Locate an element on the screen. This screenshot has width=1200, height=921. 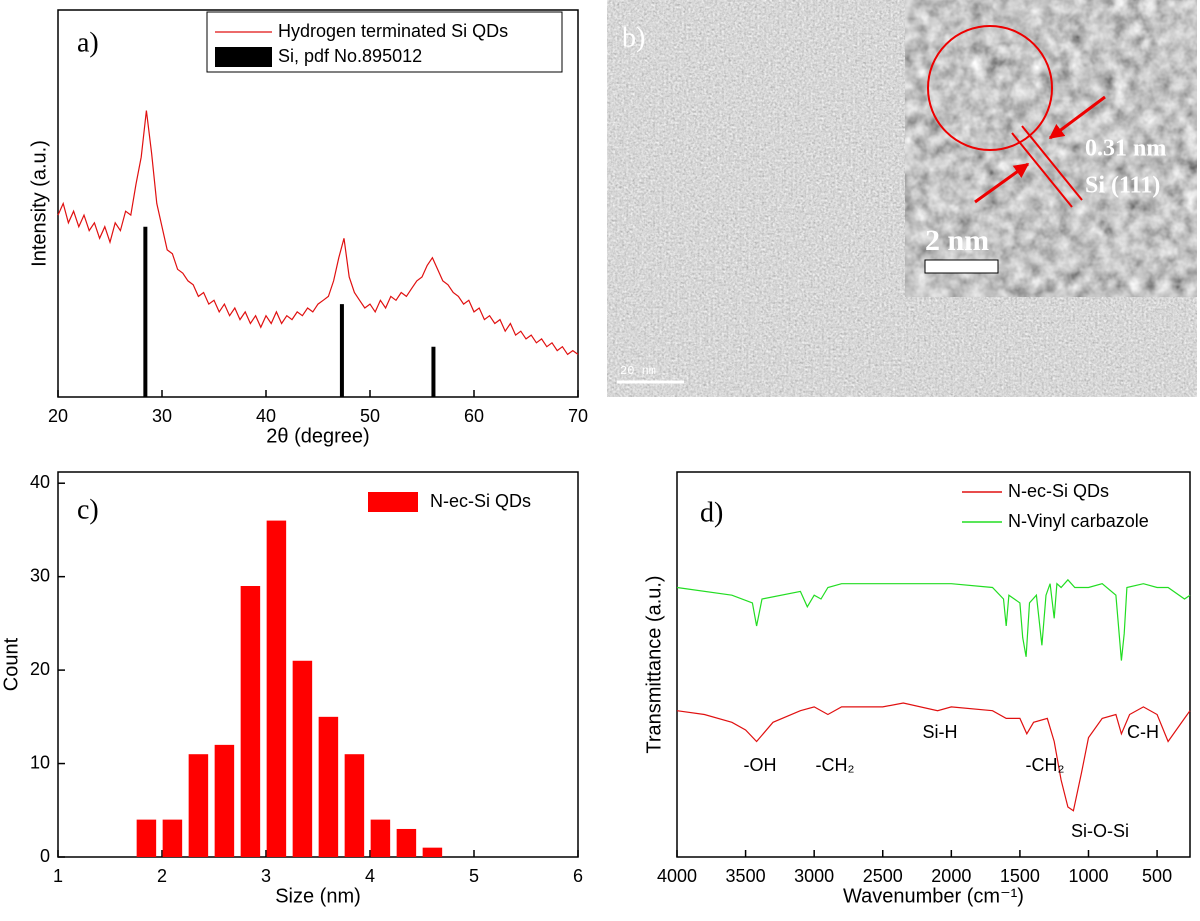
y-tick-label: 10 is located at coordinates (40, 762).